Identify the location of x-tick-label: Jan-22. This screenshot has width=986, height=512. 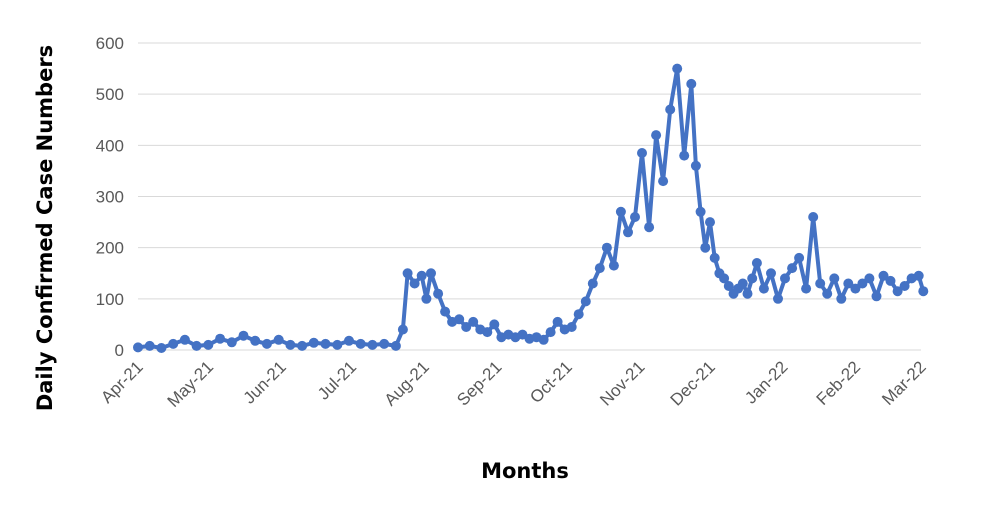
(766, 382).